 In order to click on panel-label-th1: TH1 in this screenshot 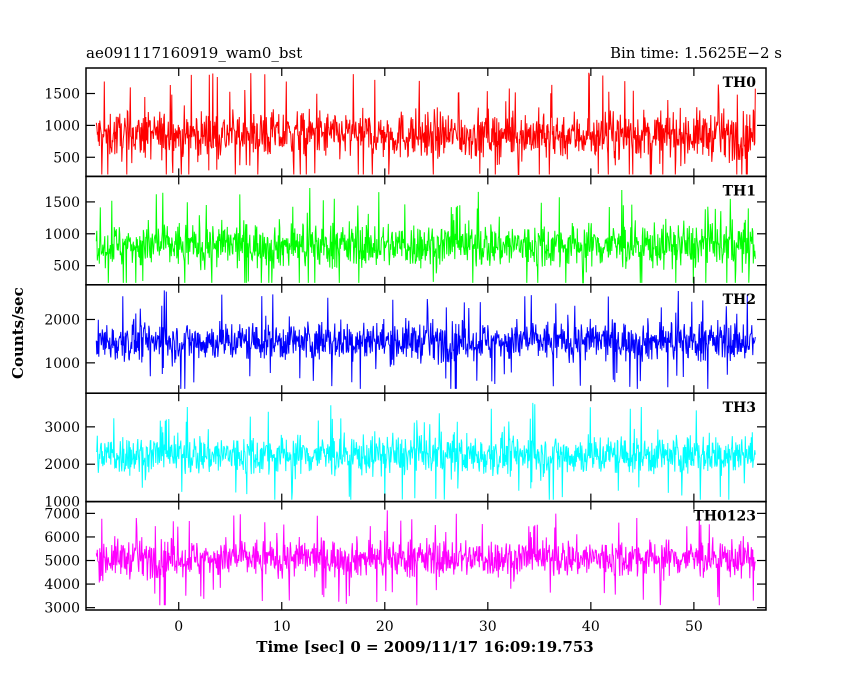, I will do `click(739, 191)`.